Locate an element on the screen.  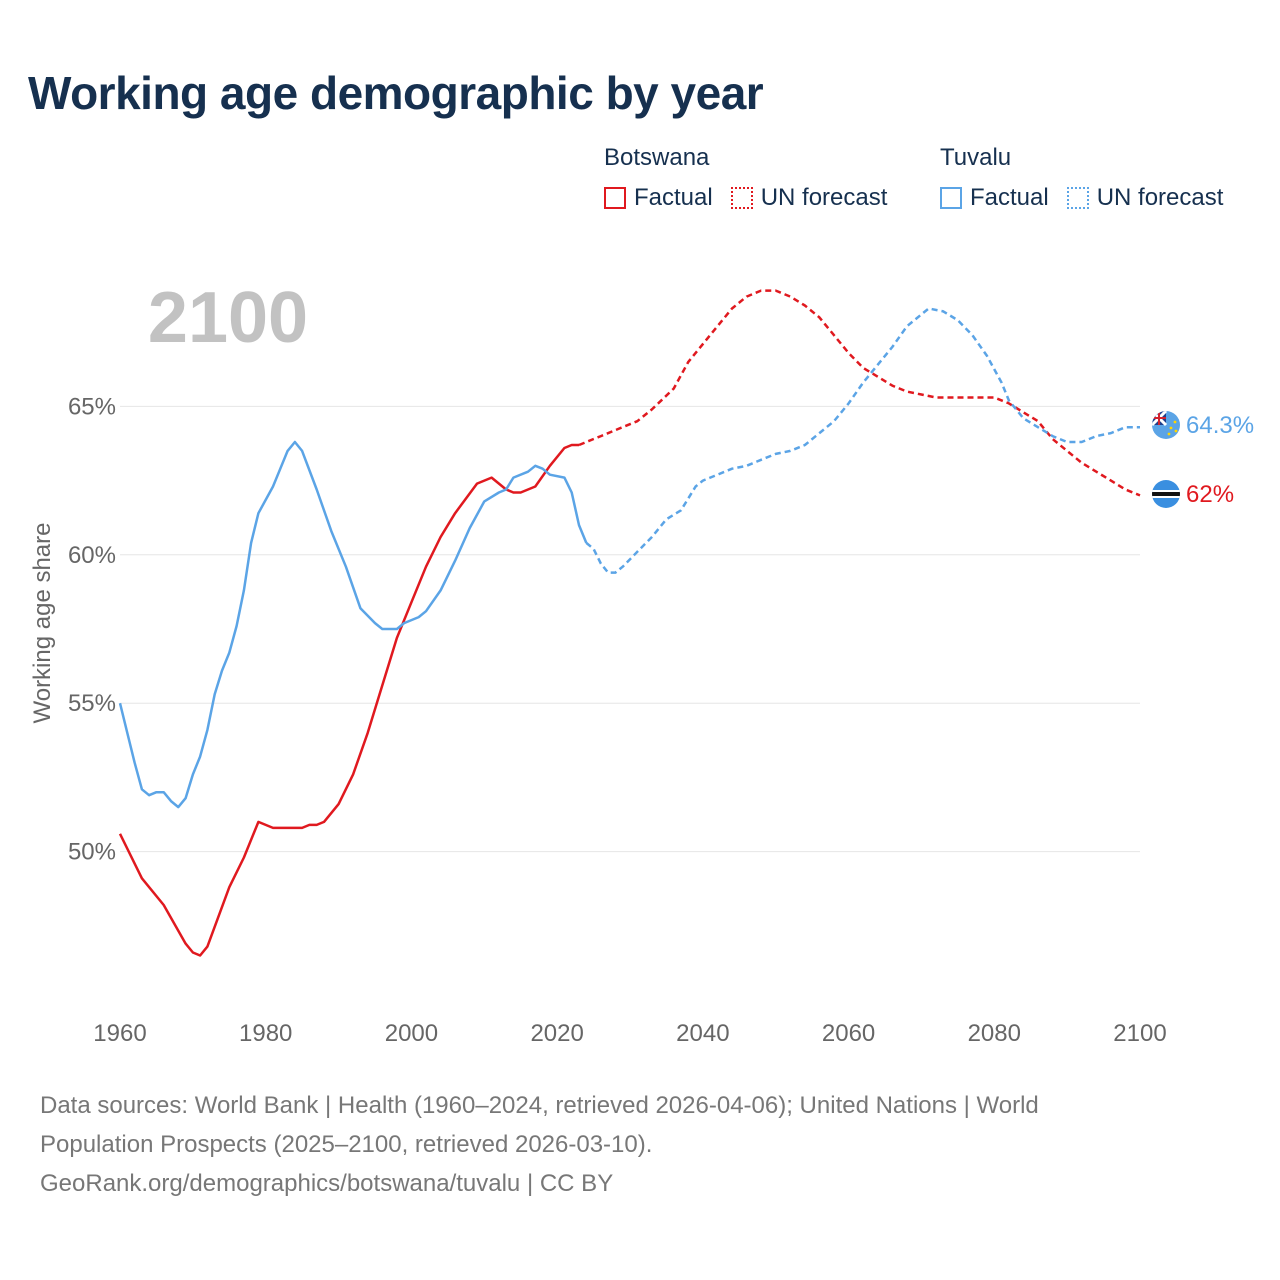
y-tick-label: 50% is located at coordinates (92, 852).